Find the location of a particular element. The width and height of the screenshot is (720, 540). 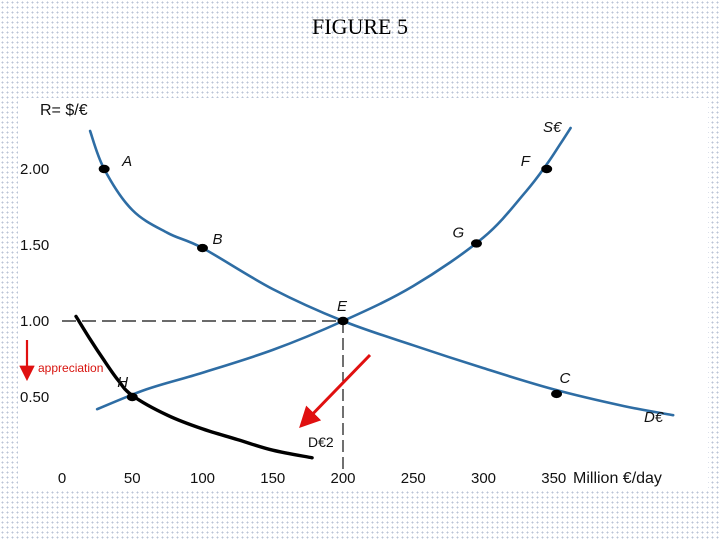

point-label-a: A is located at coordinates (126, 161).